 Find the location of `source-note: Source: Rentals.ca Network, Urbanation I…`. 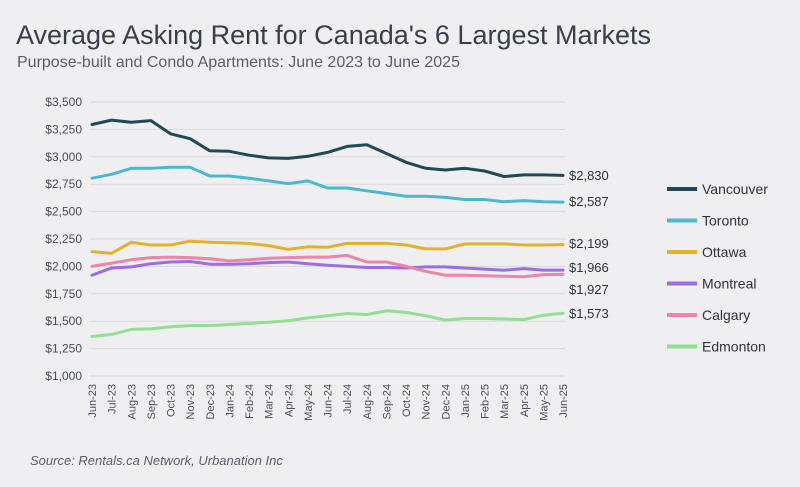

source-note: Source: Rentals.ca Network, Urbanation I… is located at coordinates (156, 460).